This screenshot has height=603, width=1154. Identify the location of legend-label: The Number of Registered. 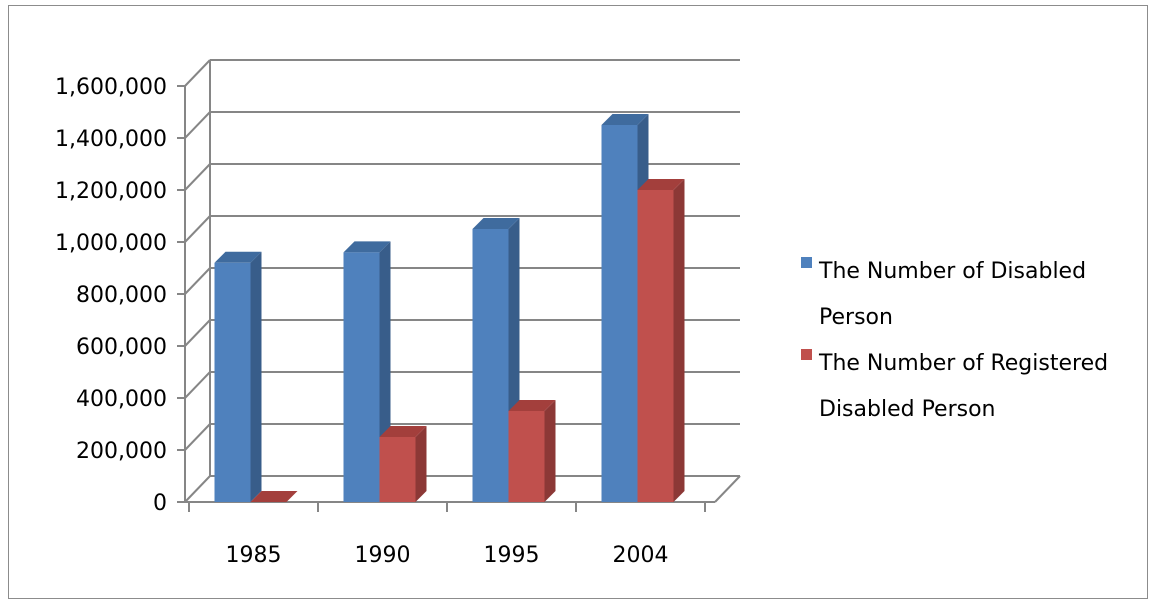
(963, 363).